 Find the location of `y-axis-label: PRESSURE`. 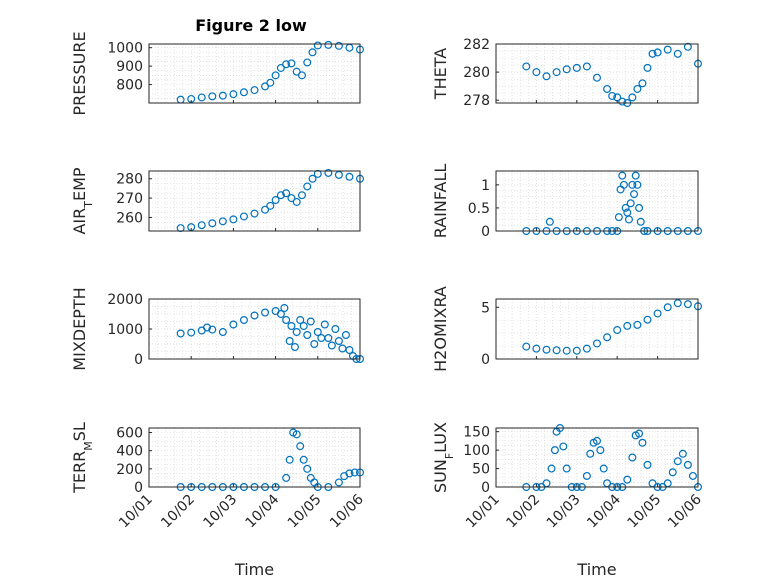

y-axis-label: PRESSURE is located at coordinates (79, 73).